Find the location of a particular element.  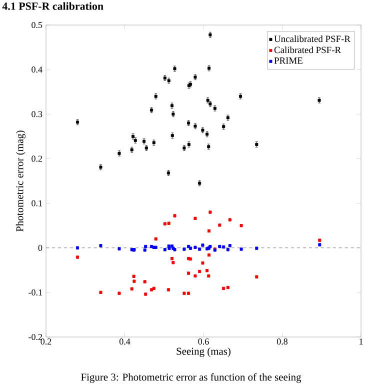

legend-label: Calibrated PSF-R is located at coordinates (308, 50).